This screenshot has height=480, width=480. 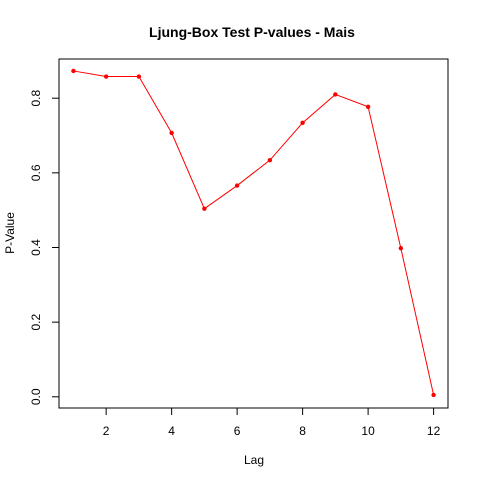 What do you see at coordinates (302, 431) in the screenshot?
I see `x-tick-label: 8` at bounding box center [302, 431].